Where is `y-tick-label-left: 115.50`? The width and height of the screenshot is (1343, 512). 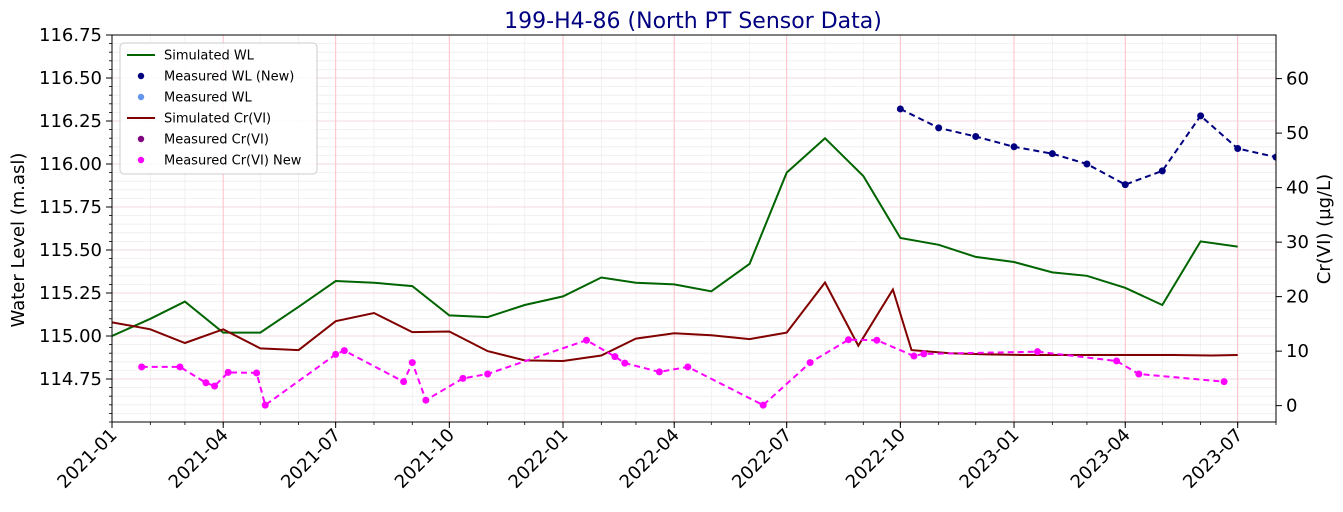 y-tick-label-left: 115.50 is located at coordinates (70, 250).